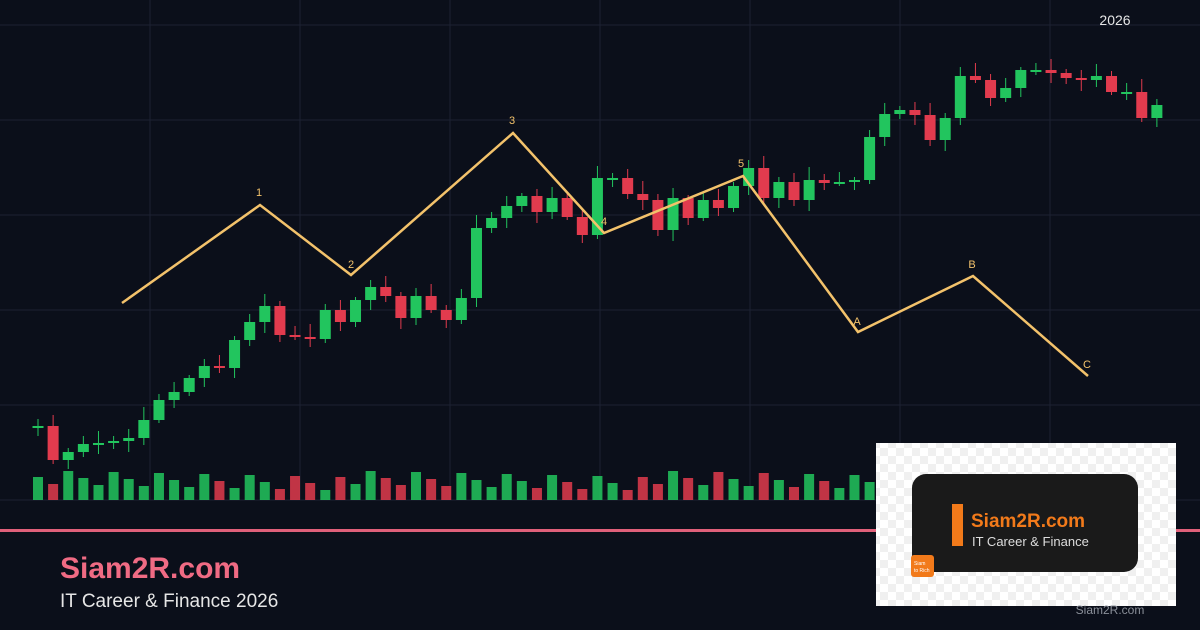 The height and width of the screenshot is (630, 1200). Describe the element at coordinates (971, 265) in the screenshot. I see `wave-label: B` at that location.